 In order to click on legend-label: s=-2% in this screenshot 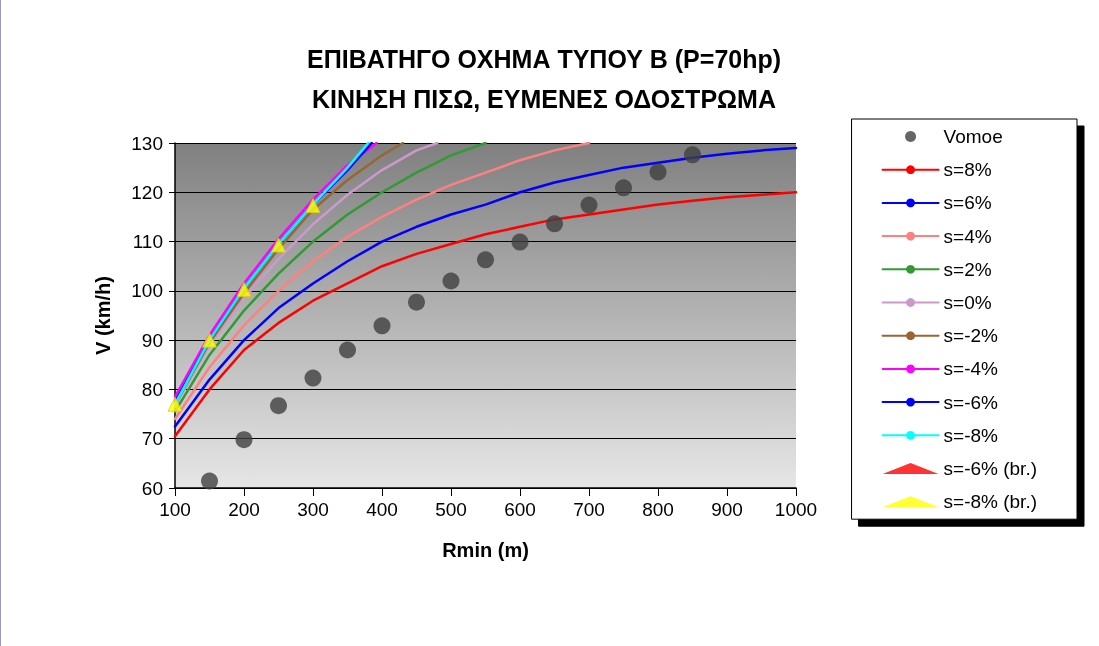, I will do `click(971, 336)`.